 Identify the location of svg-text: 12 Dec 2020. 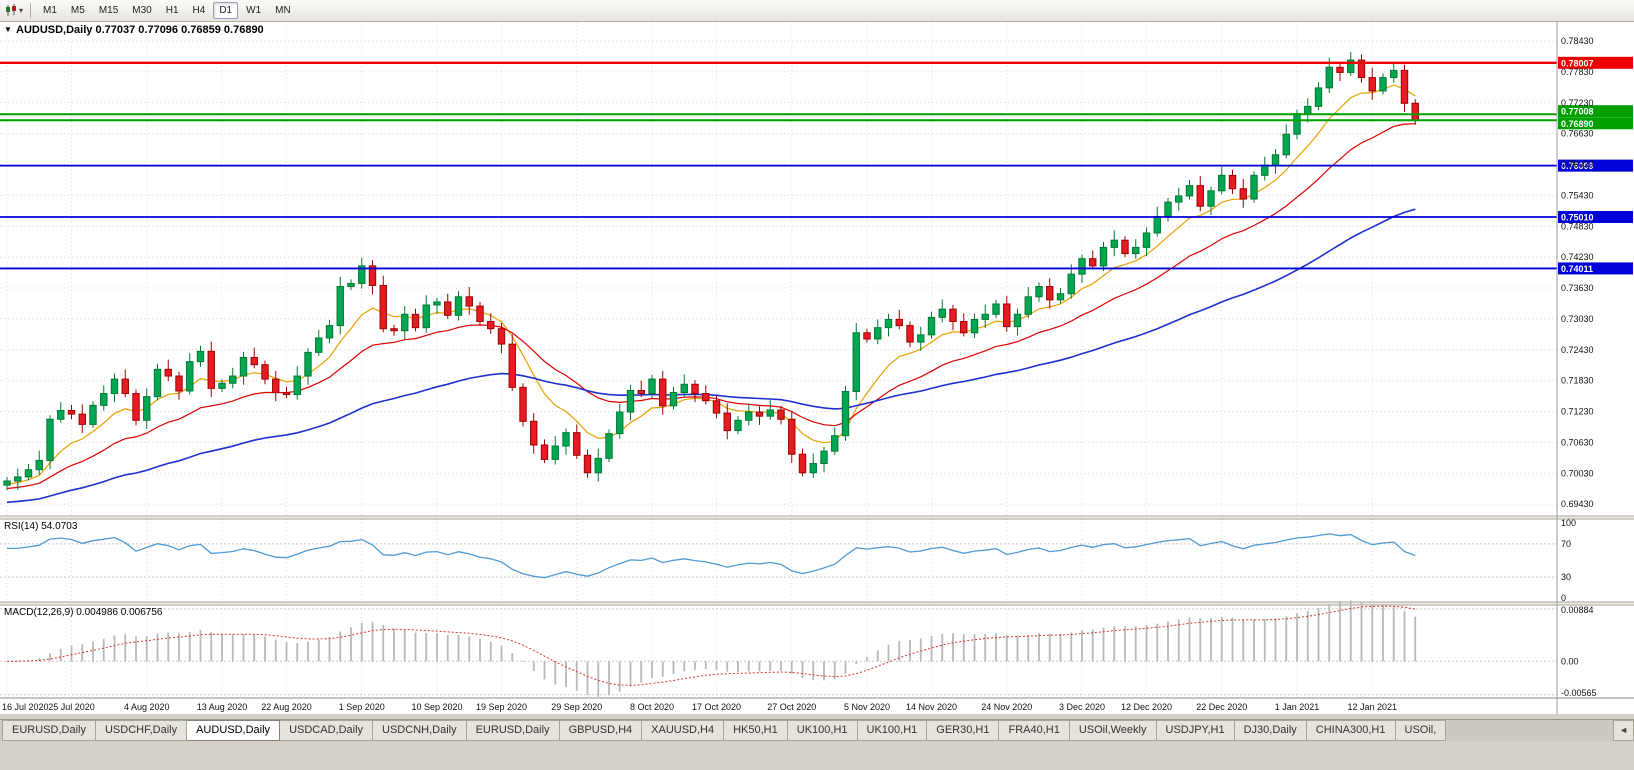
(1146, 707).